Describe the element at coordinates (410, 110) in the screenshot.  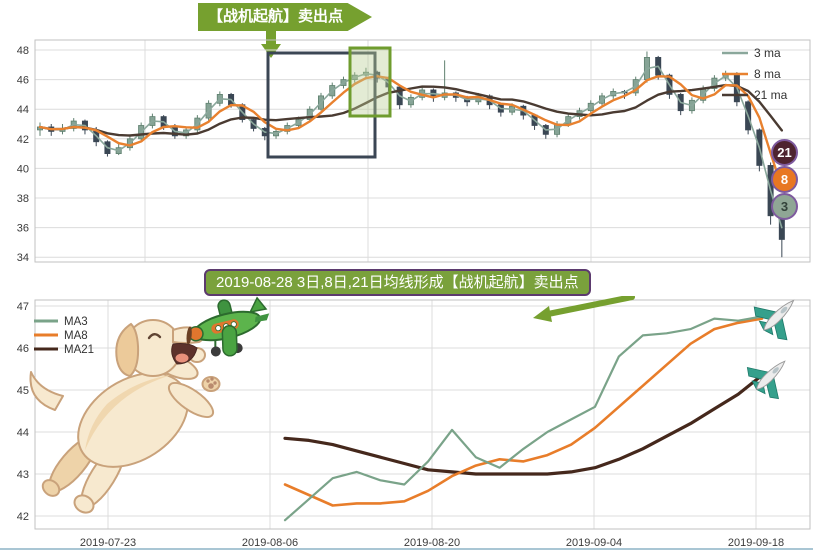
I see `top-21ma-line` at that location.